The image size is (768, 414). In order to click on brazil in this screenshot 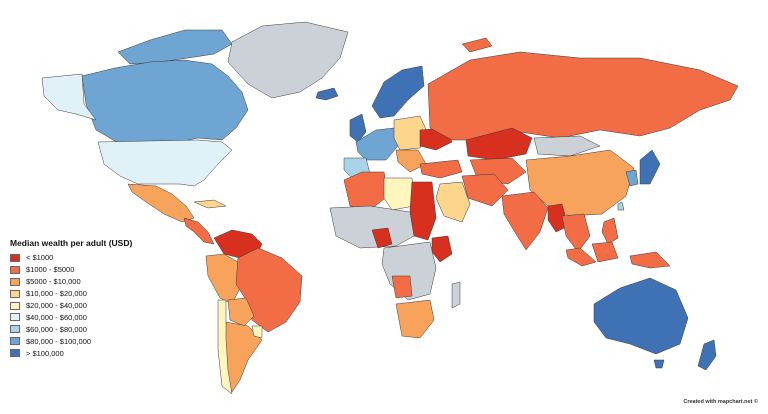, I will do `click(269, 290)`.